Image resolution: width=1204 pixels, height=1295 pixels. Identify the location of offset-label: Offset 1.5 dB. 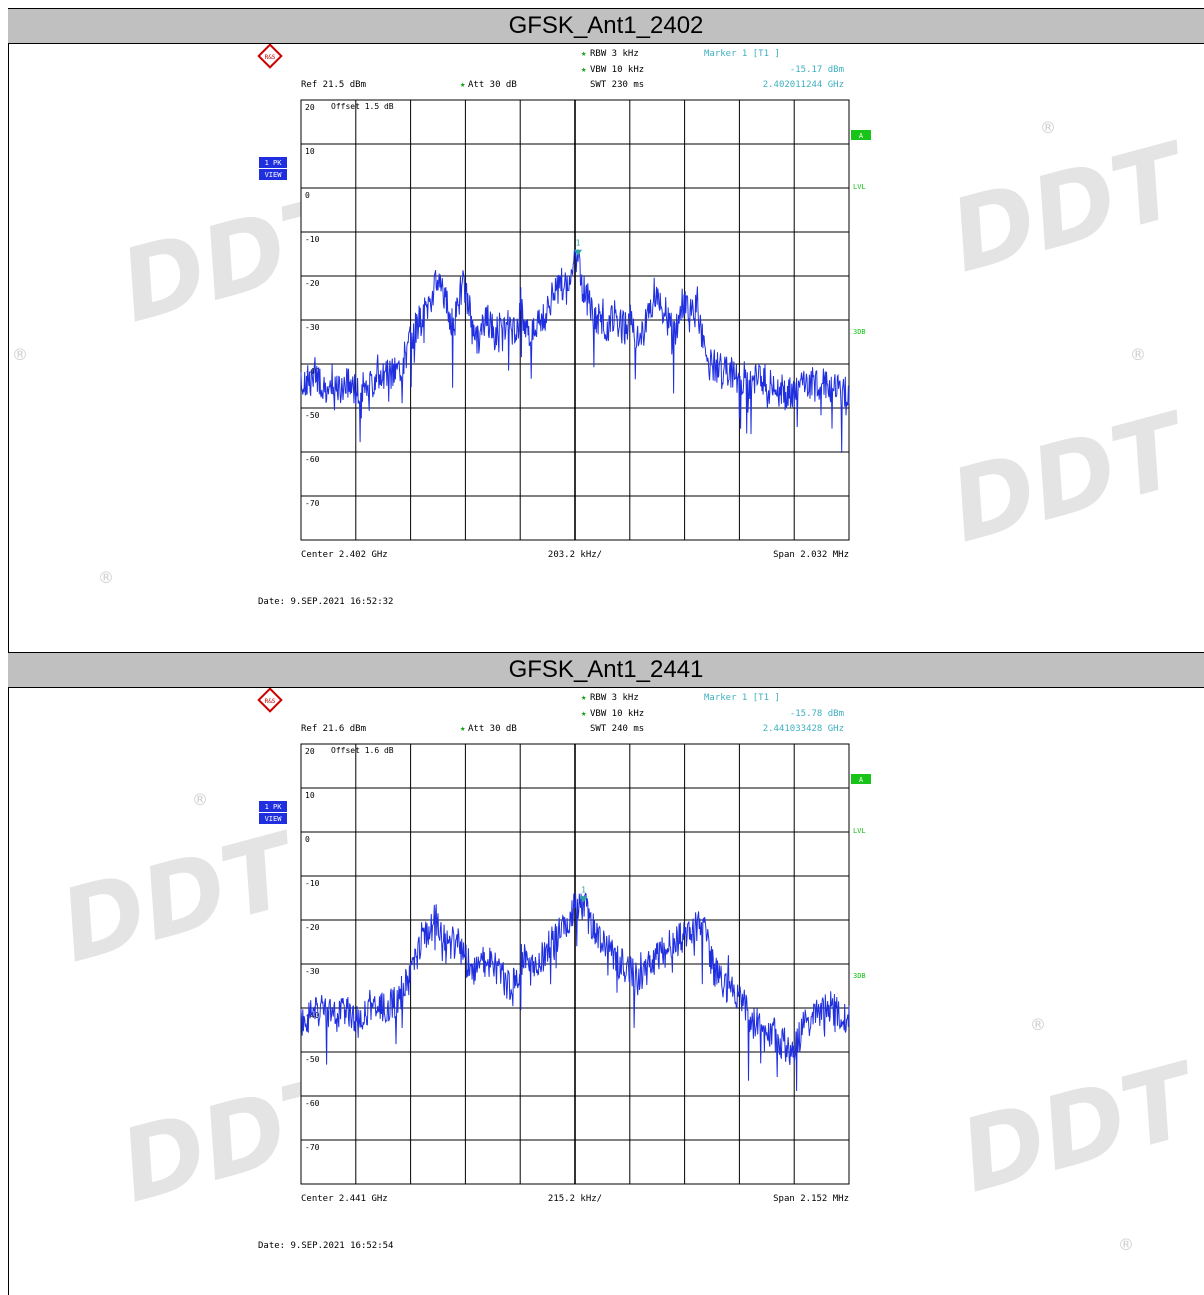
(362, 106).